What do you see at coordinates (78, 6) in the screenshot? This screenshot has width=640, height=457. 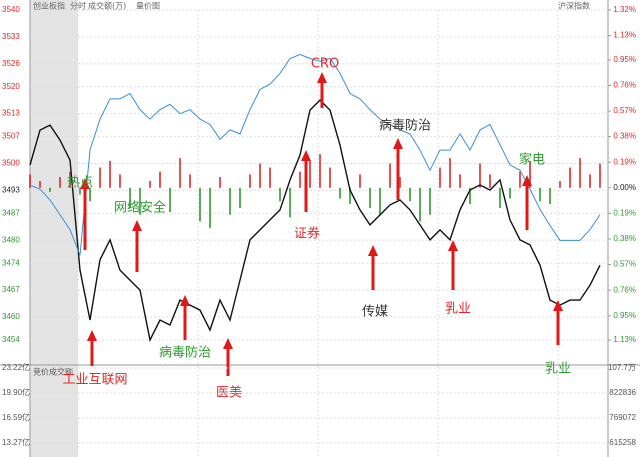 I see `header-item: 分时` at bounding box center [78, 6].